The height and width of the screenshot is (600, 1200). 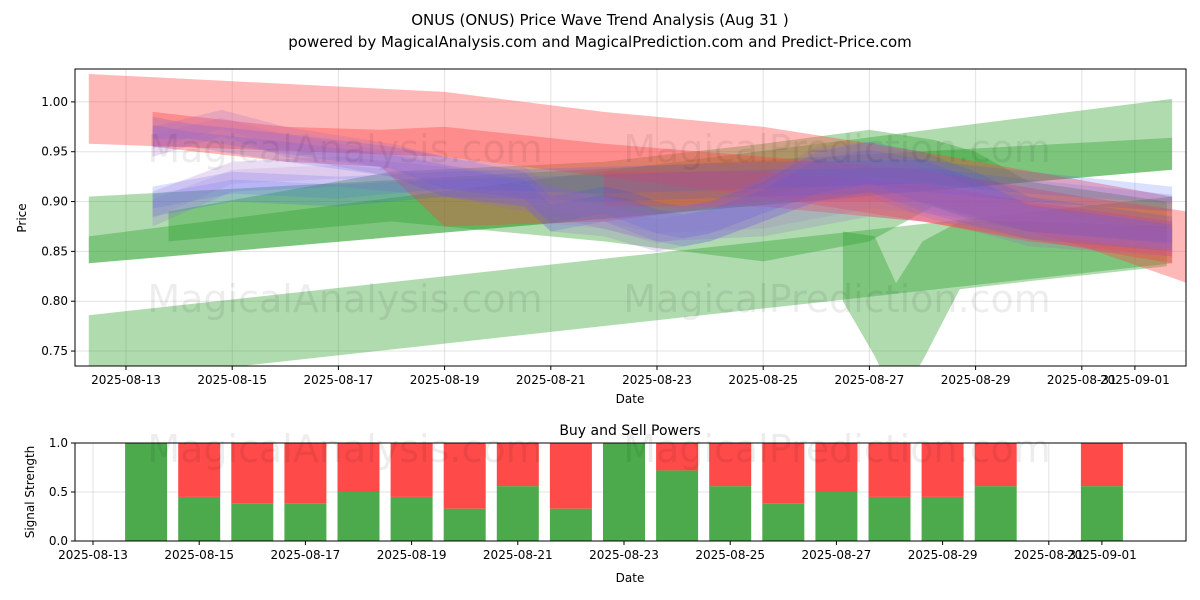 I want to click on price-x-tick-label: 2025-08-23, so click(x=657, y=380).